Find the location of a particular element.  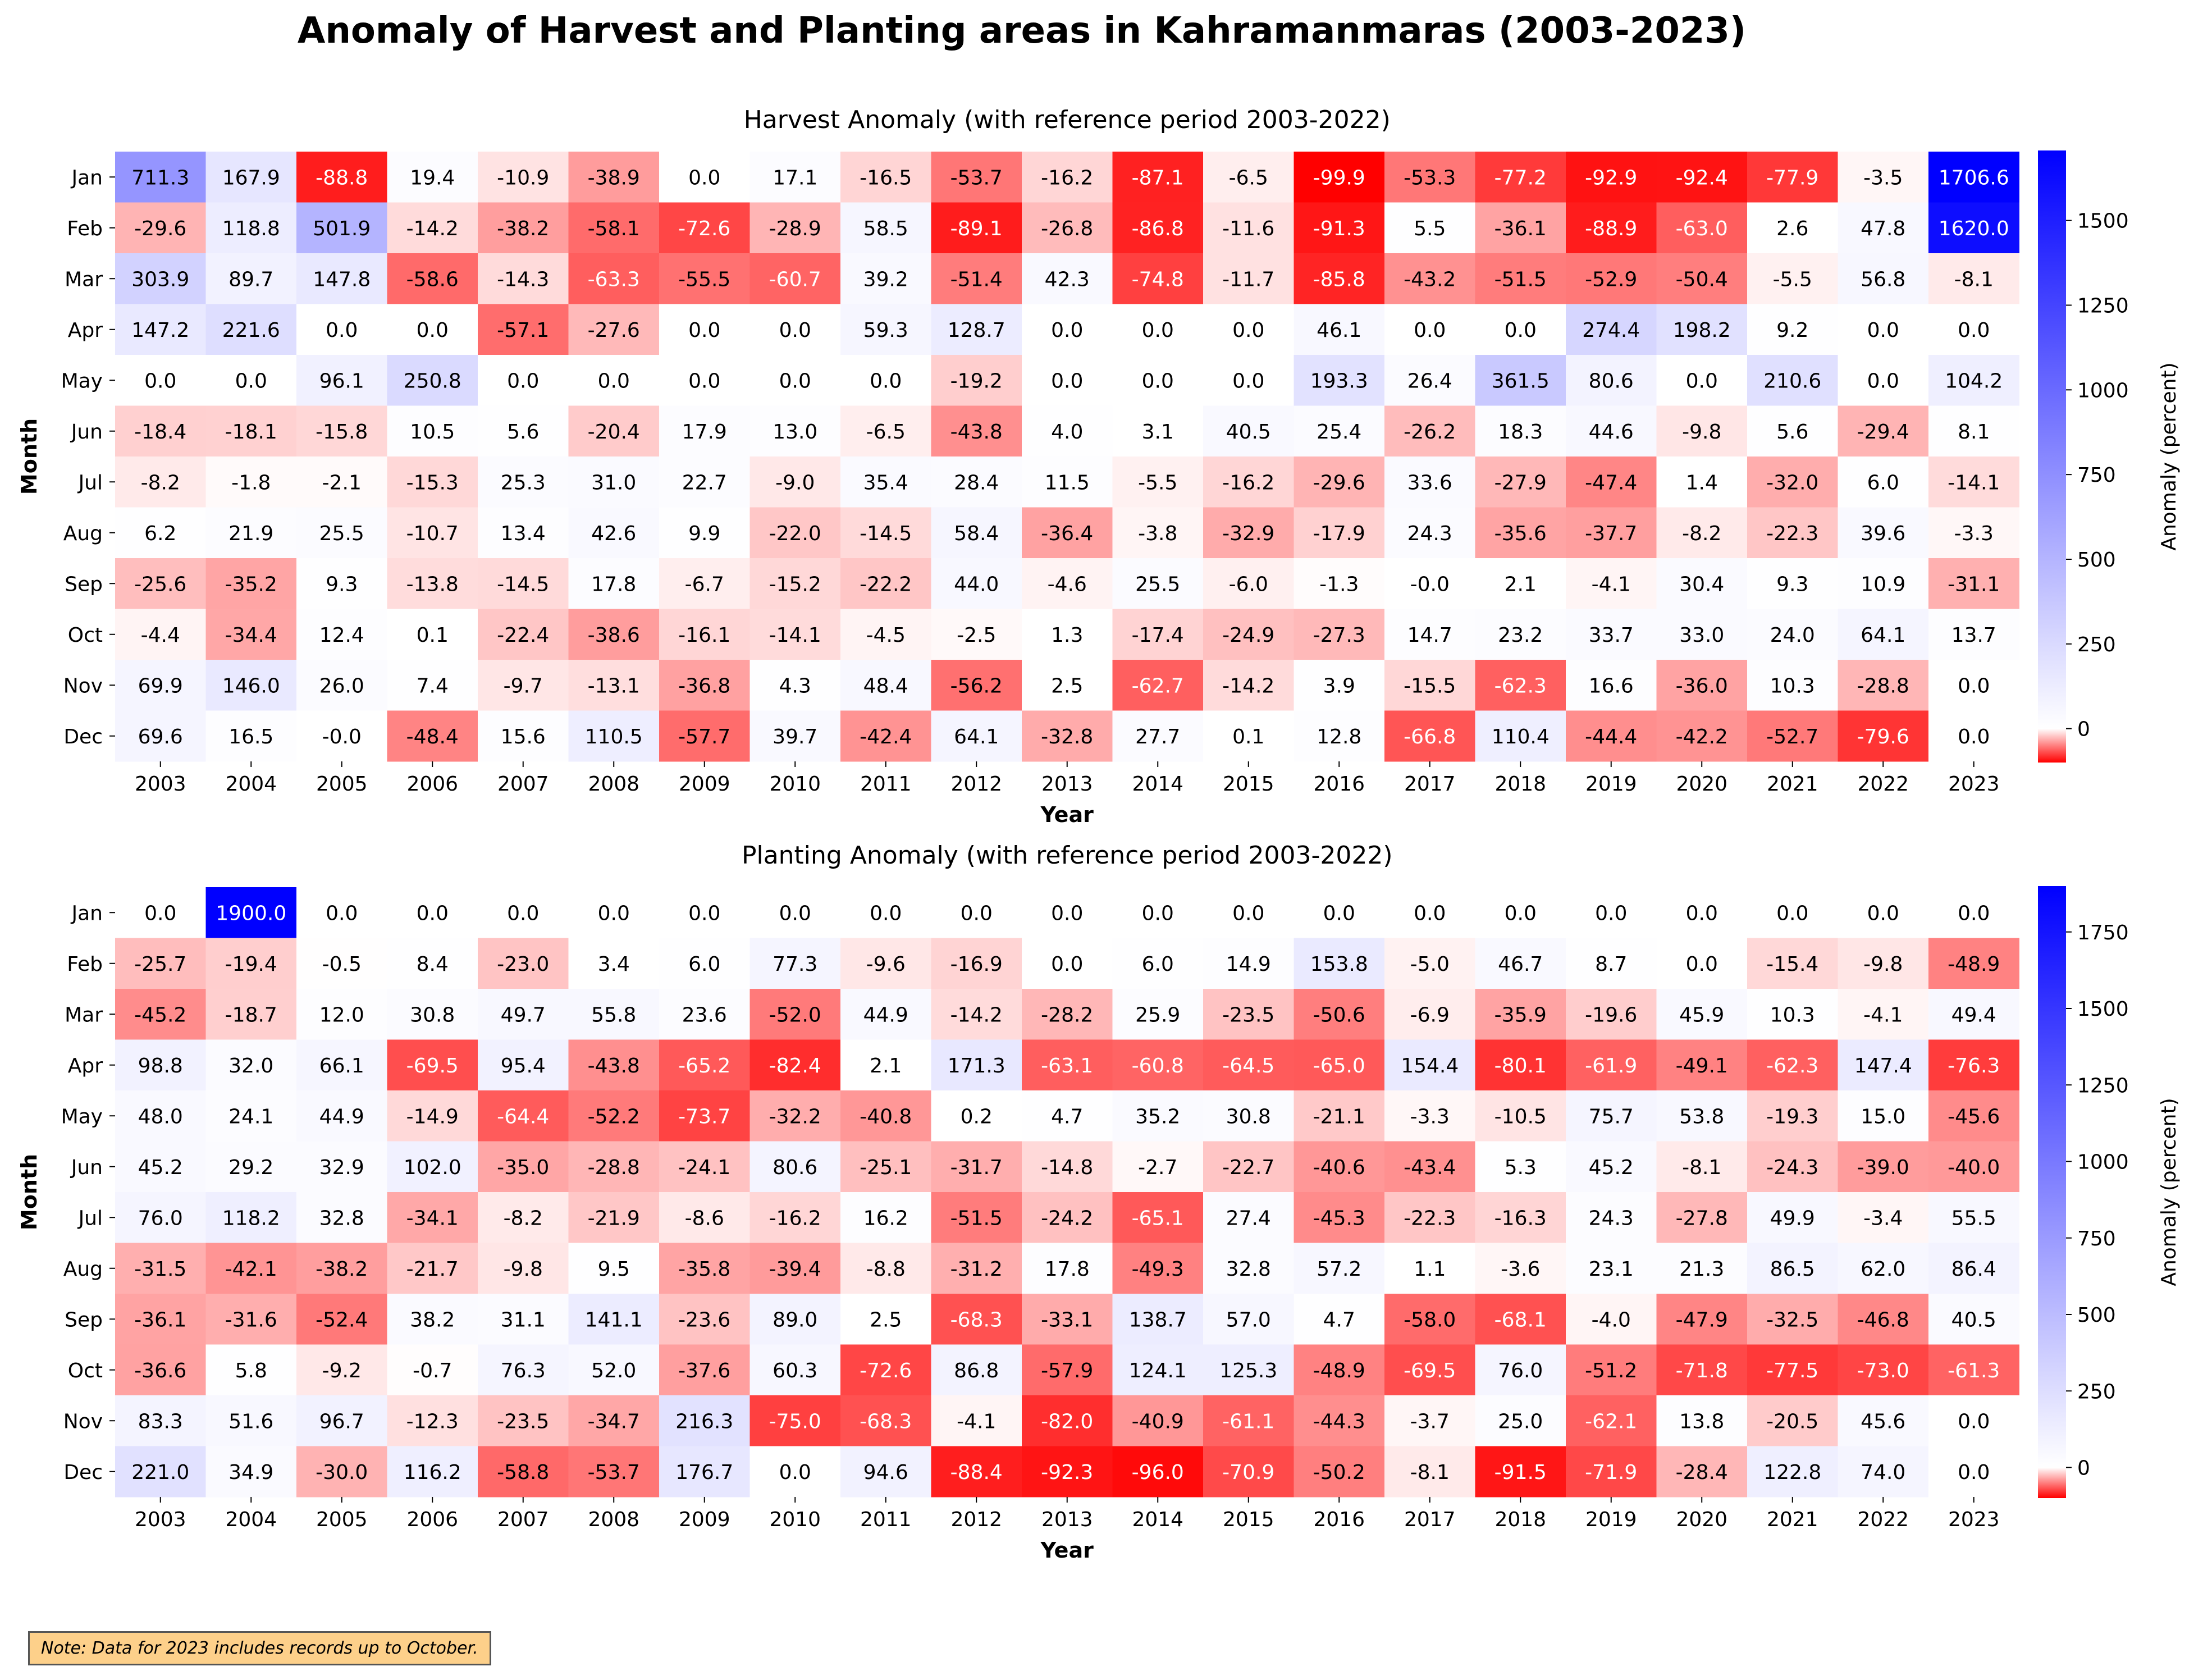

x-tick-label: 2017 is located at coordinates (1430, 1519).